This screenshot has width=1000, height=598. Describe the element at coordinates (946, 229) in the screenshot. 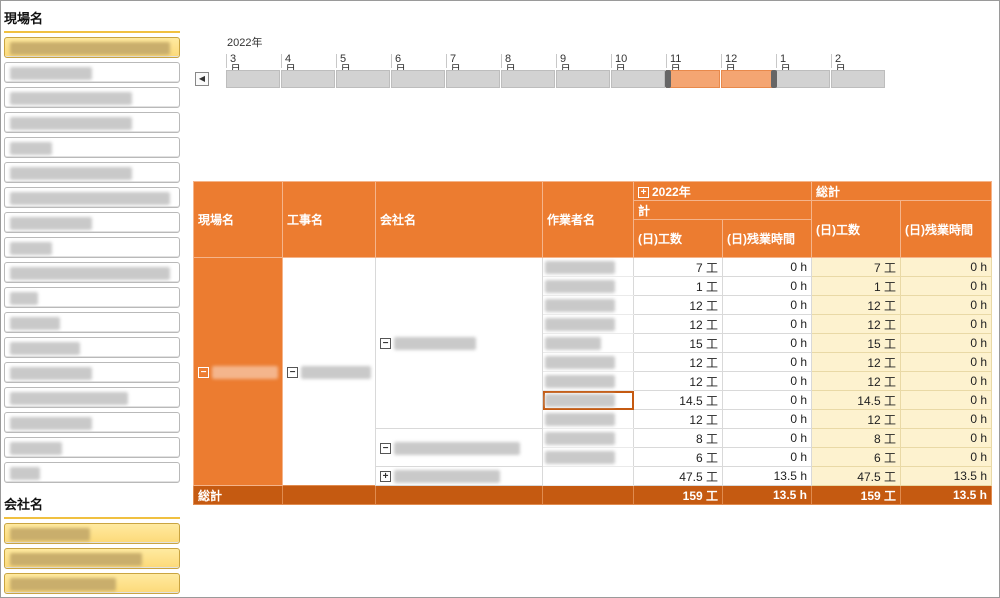

I see `header-grand-overtime: (日)残業時間` at that location.